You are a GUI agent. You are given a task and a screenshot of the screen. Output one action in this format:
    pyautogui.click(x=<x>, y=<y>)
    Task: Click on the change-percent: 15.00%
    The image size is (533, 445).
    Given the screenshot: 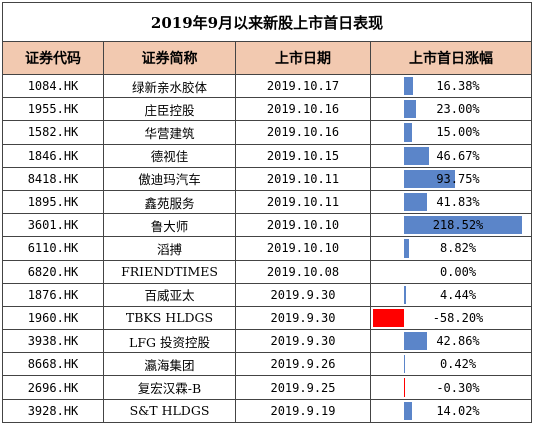 What is the action you would take?
    pyautogui.click(x=458, y=132)
    